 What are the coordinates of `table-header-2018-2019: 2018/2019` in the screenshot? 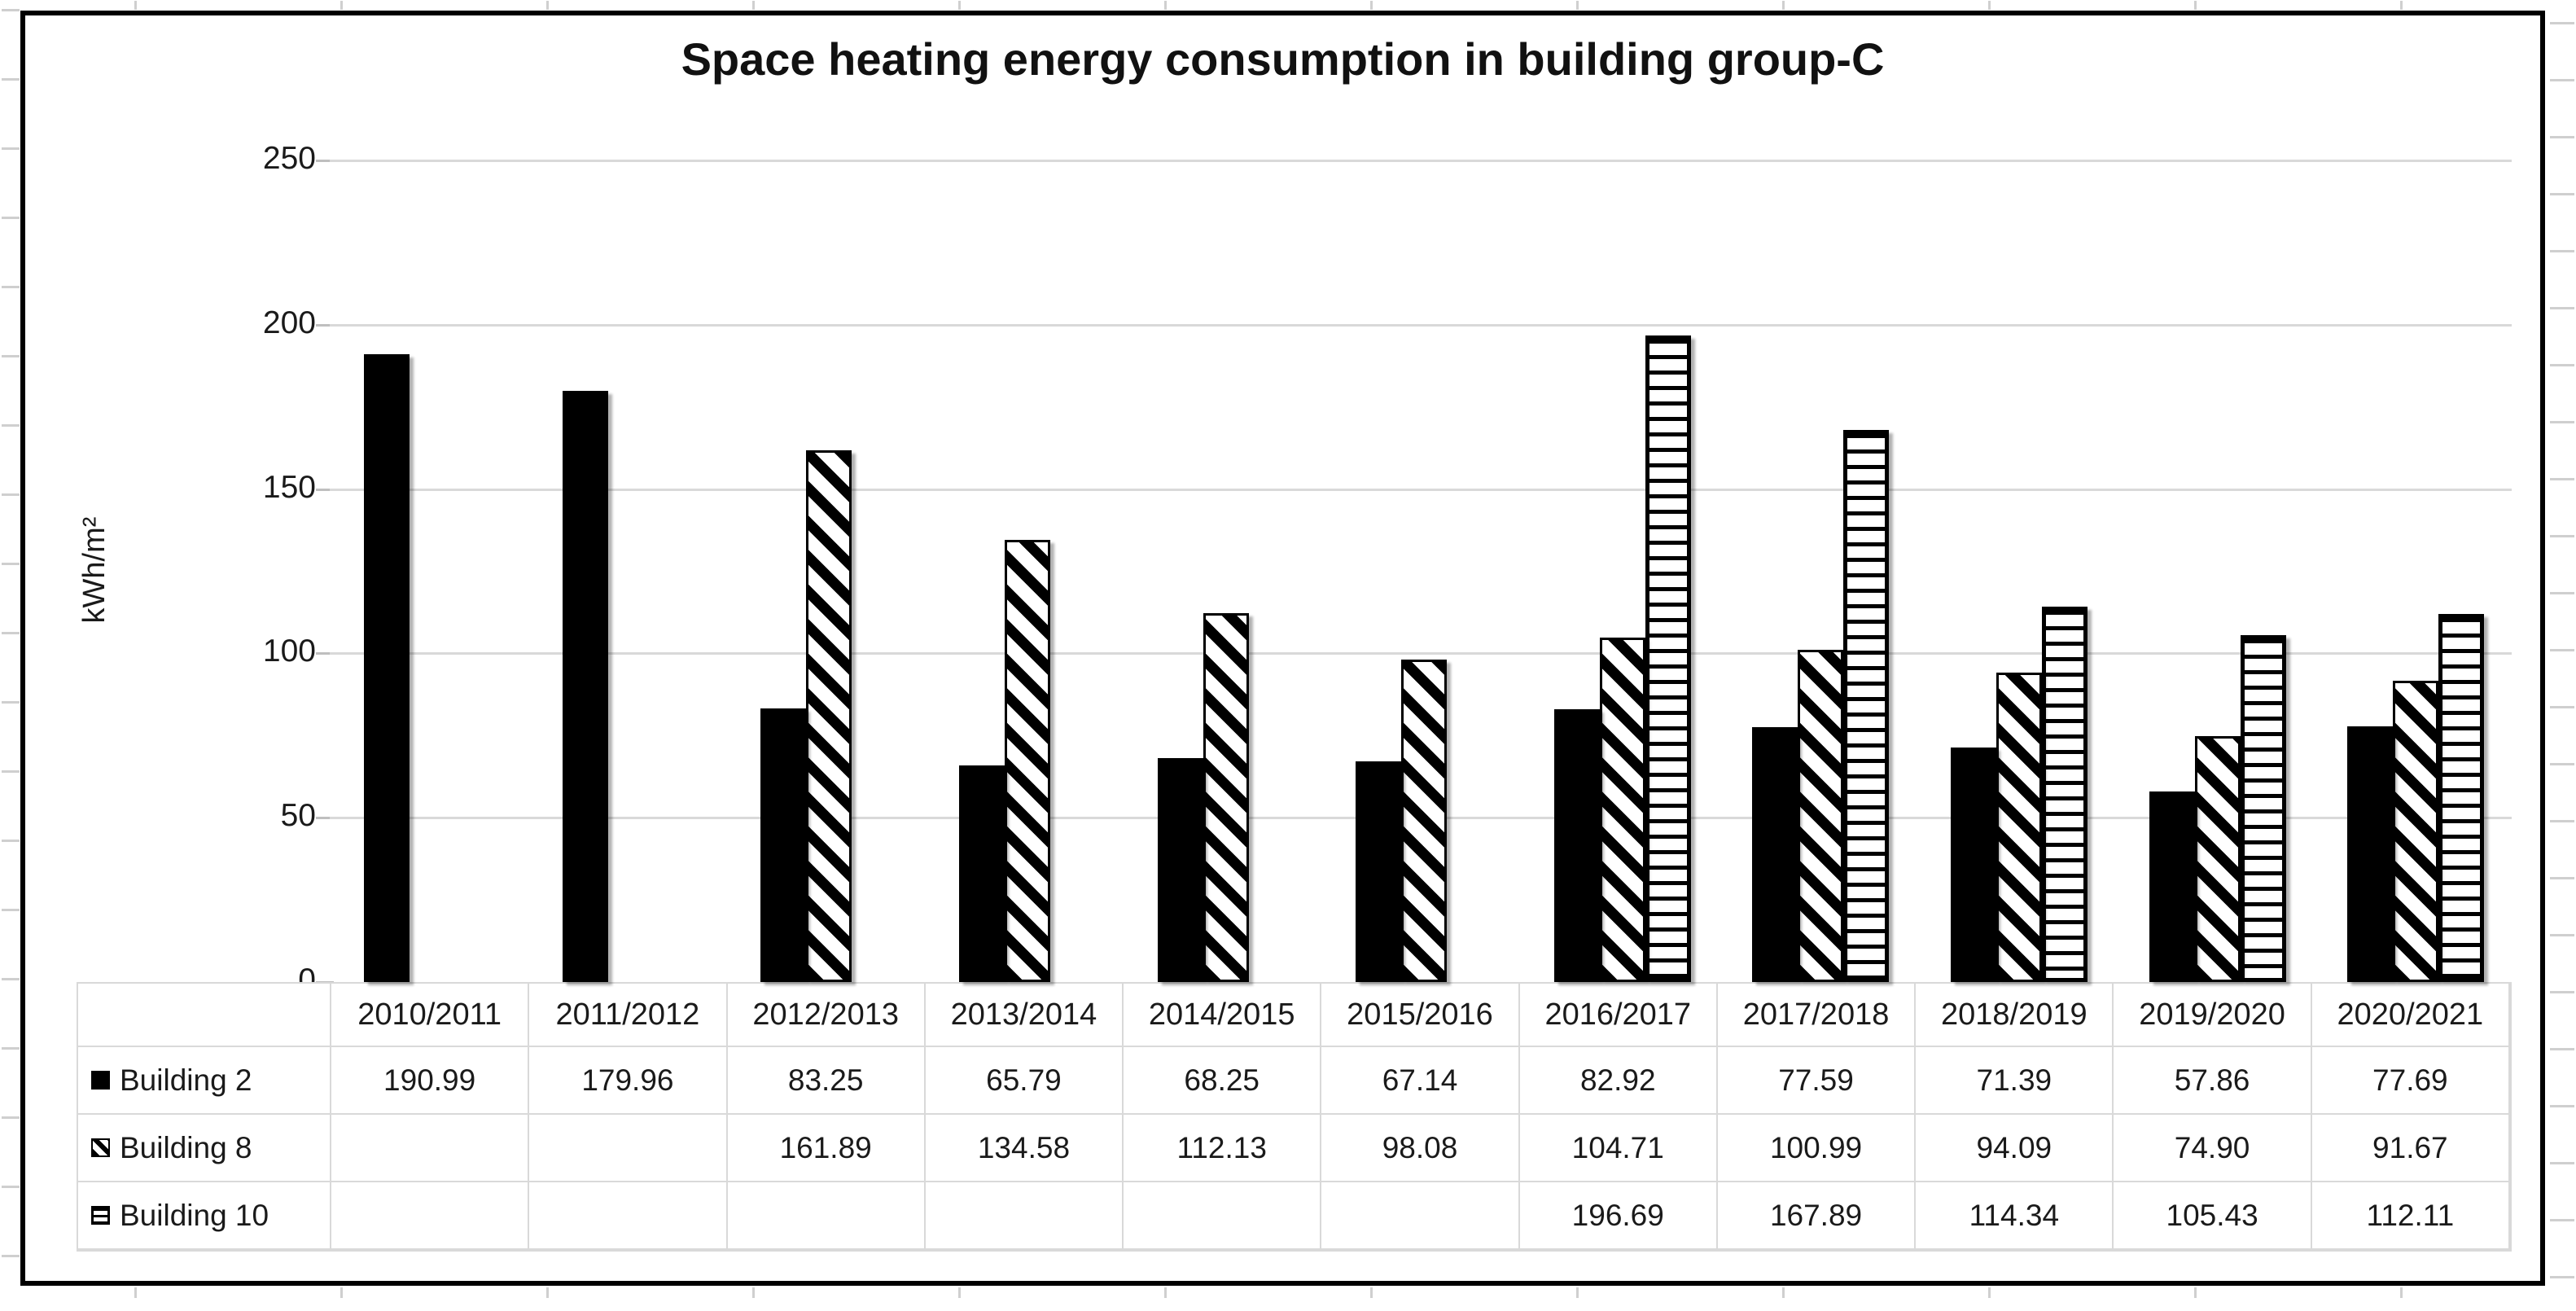 It's located at (2015, 1015).